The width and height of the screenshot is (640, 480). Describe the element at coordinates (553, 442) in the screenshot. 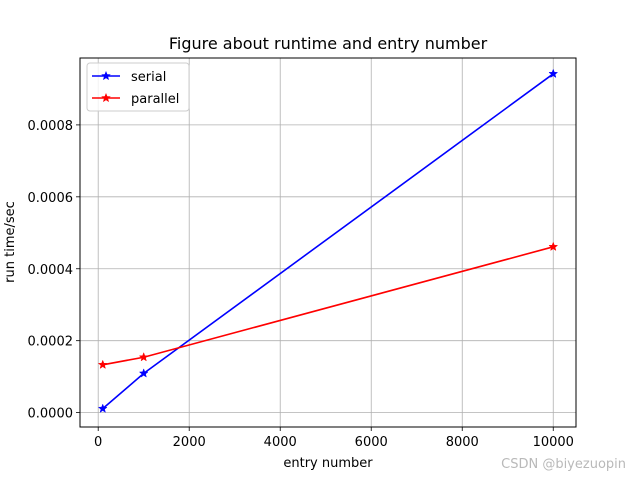

I see `x-tick-label: 10000` at that location.